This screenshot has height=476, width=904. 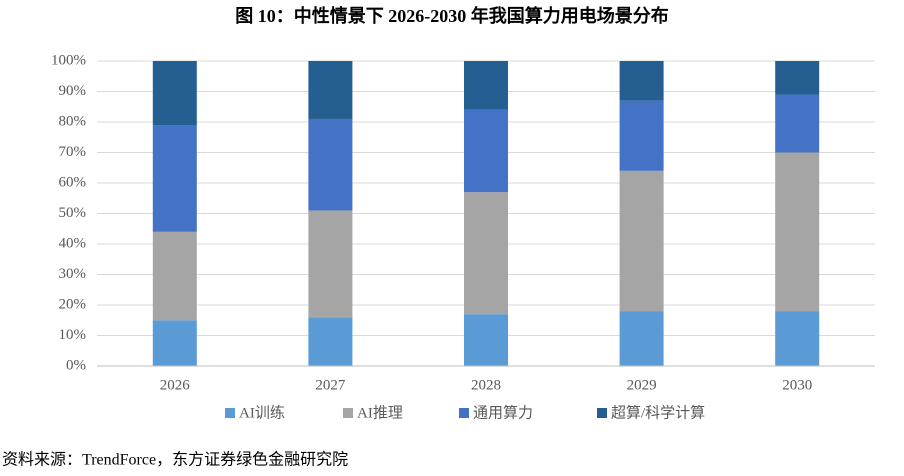 What do you see at coordinates (68, 60) in the screenshot?
I see `y-tick-label: 100%` at bounding box center [68, 60].